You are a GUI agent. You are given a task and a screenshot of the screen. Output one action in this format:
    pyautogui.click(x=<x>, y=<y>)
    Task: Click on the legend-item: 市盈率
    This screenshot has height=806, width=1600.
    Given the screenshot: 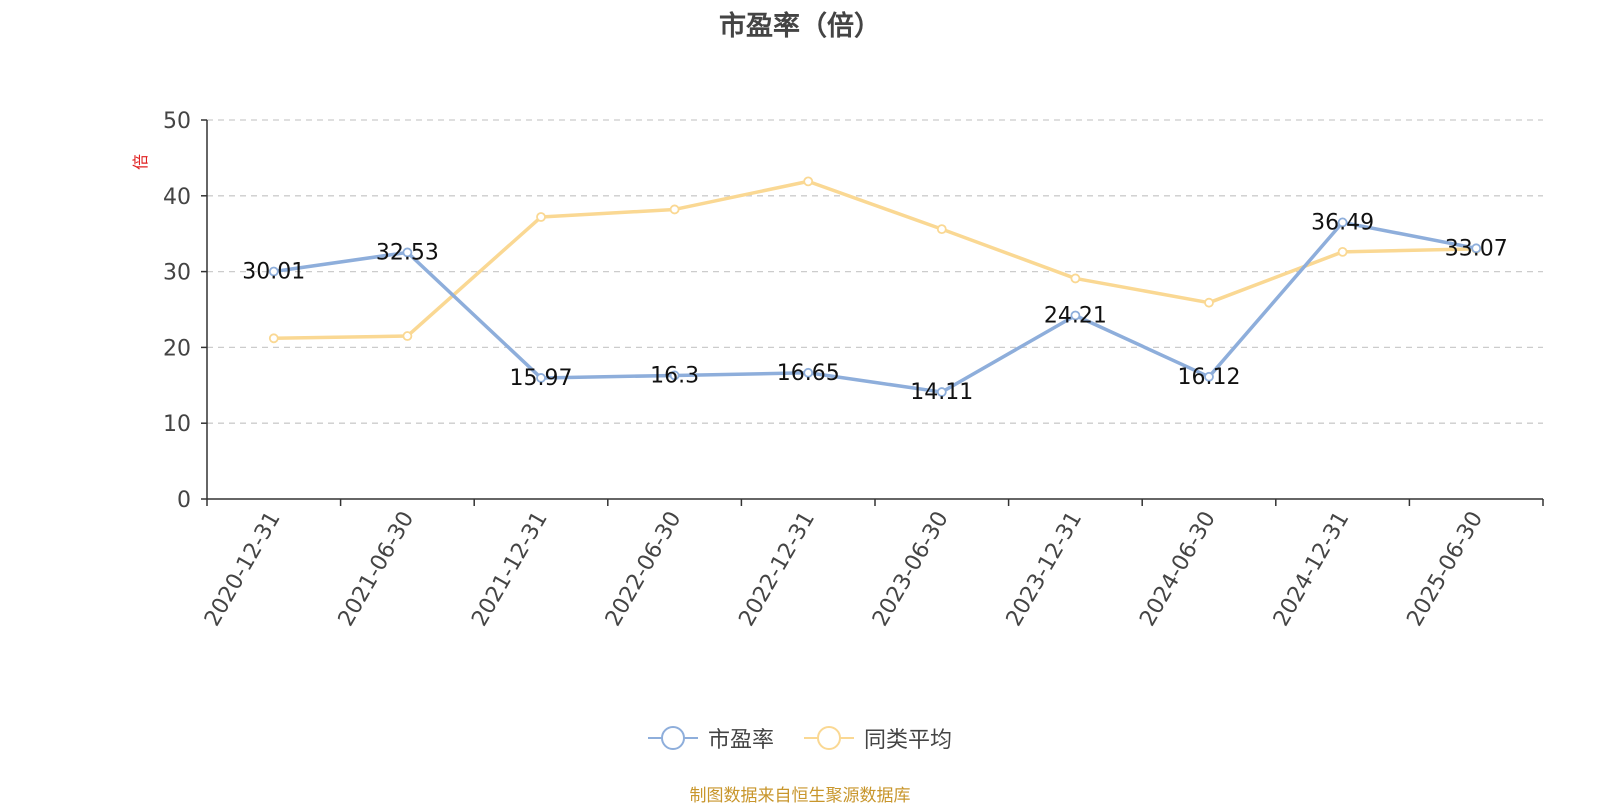 What is the action you would take?
    pyautogui.click(x=710, y=738)
    